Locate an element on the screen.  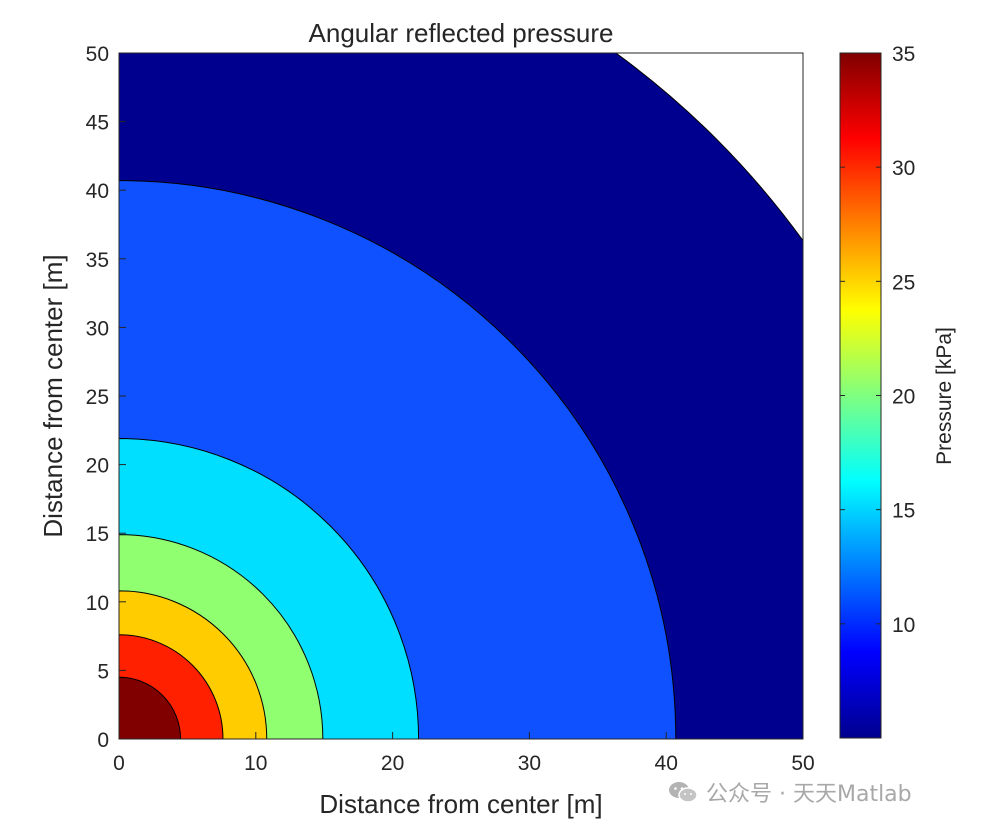
colorbar-label: Pressure [kPa] is located at coordinates (944, 396).